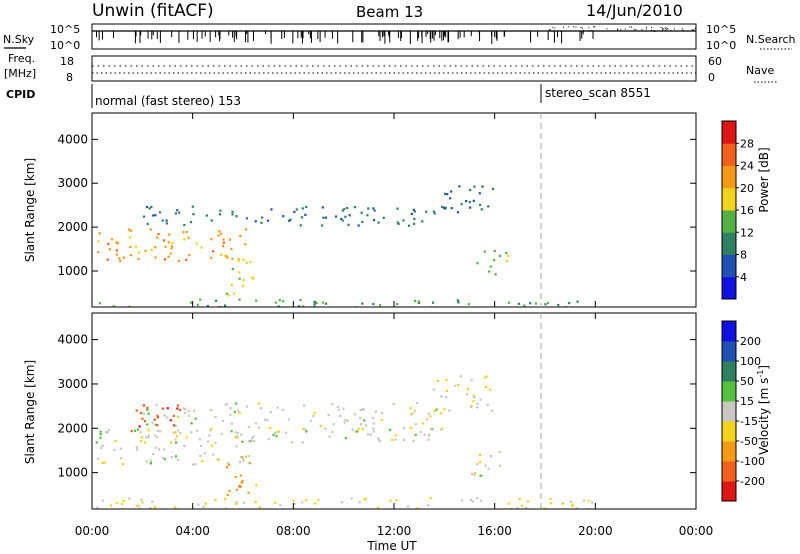  What do you see at coordinates (21, 58) in the screenshot?
I see `freq-label: Freq.` at bounding box center [21, 58].